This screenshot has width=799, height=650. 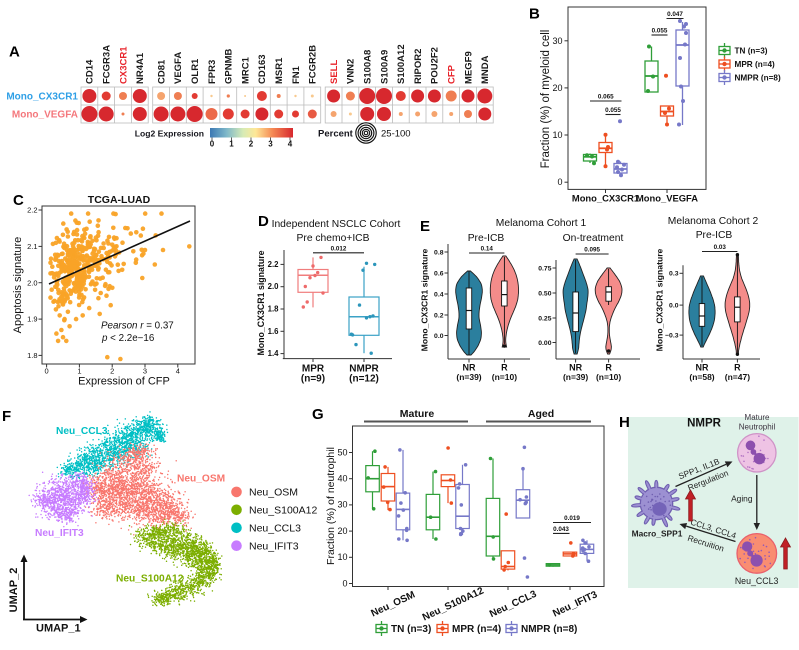 What do you see at coordinates (544, 343) in the screenshot?
I see `svg-text: 0.00` at bounding box center [544, 343].